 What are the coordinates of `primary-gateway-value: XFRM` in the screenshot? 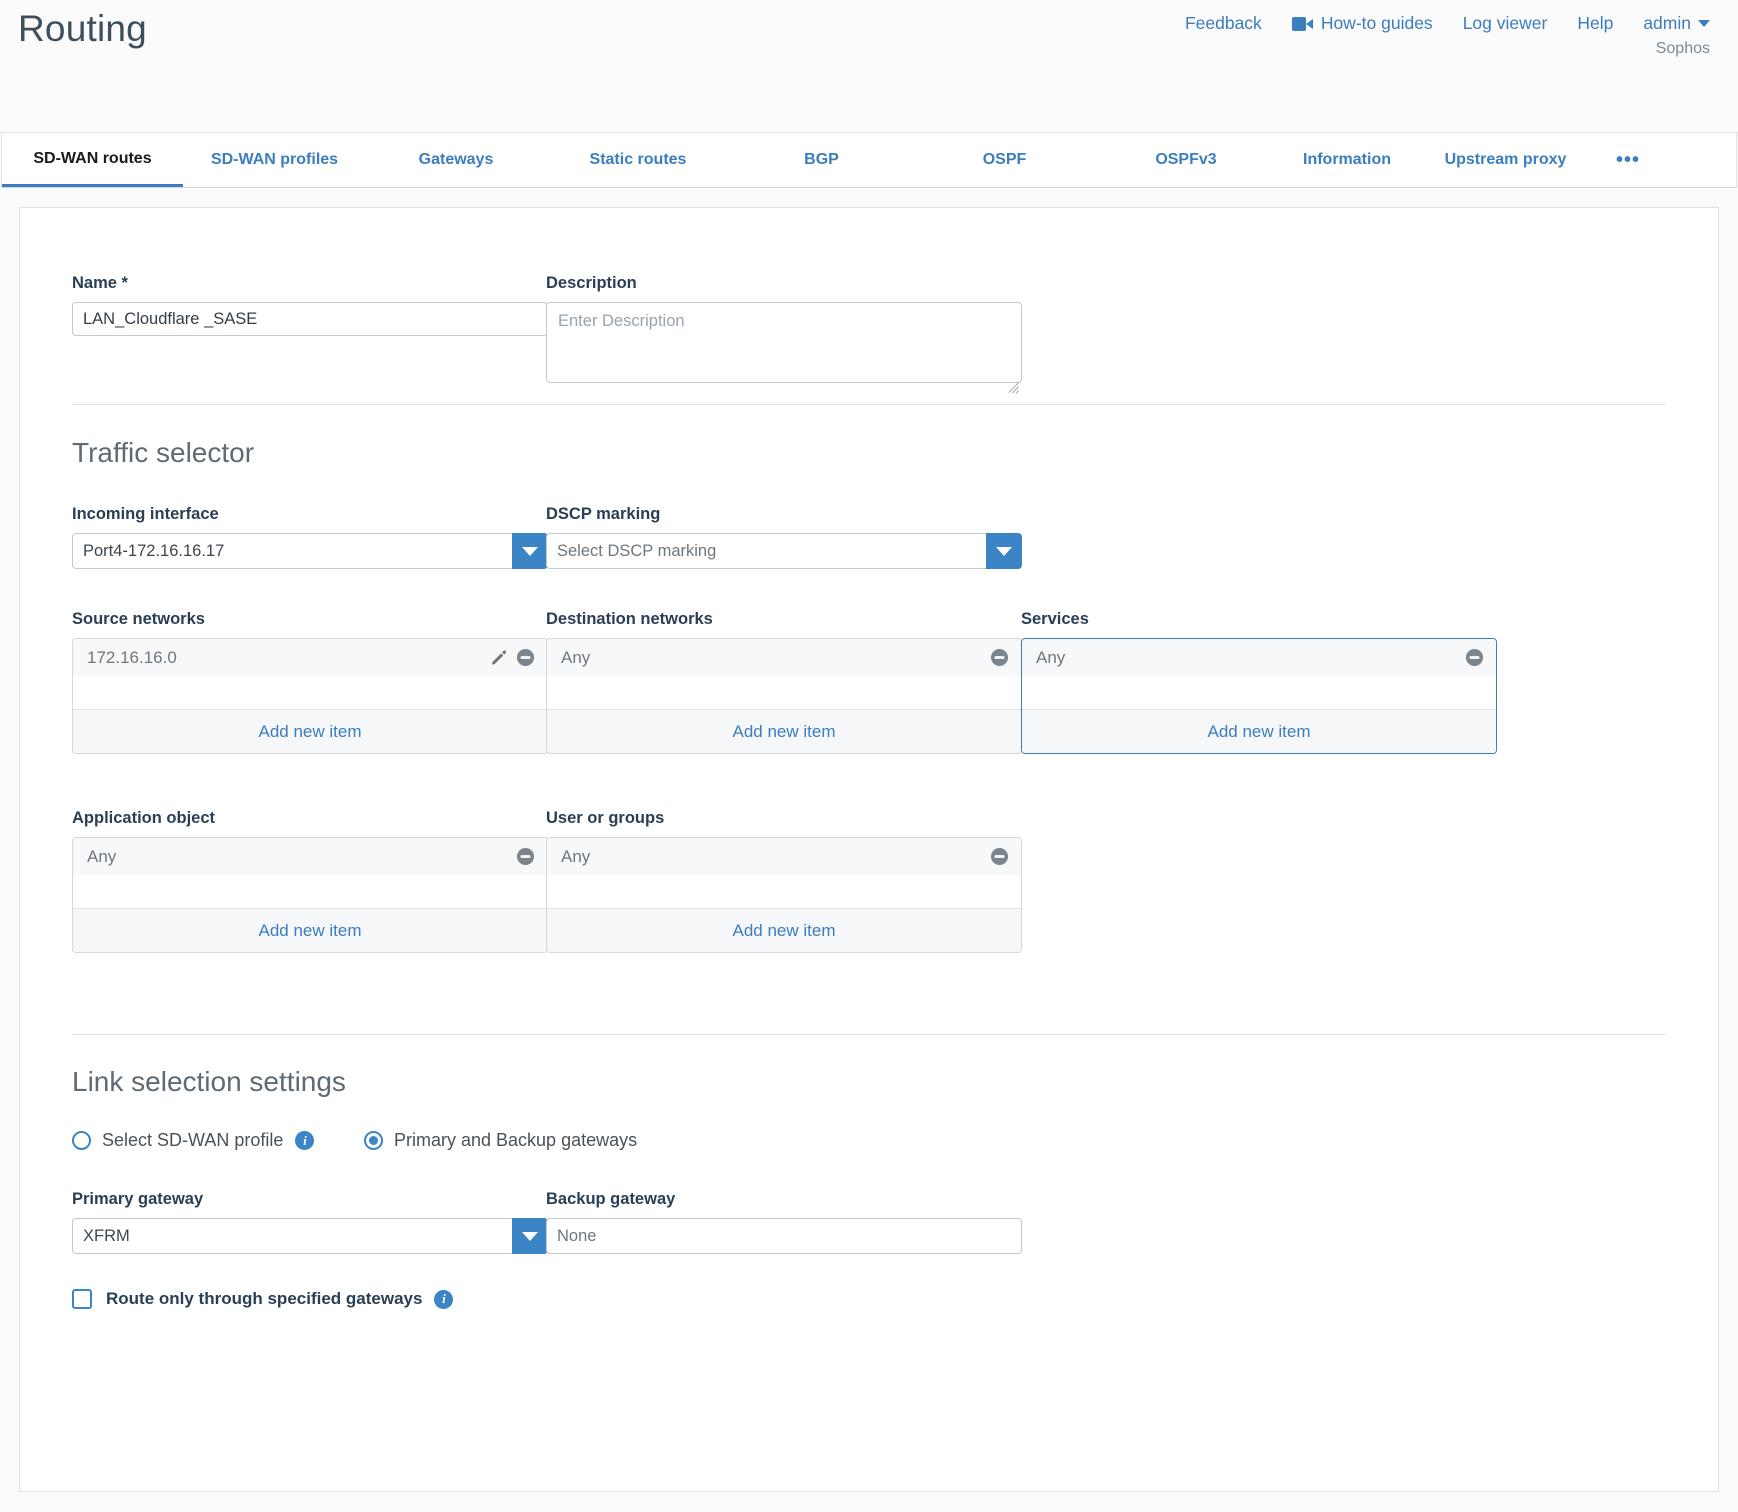 It's located at (292, 1236).